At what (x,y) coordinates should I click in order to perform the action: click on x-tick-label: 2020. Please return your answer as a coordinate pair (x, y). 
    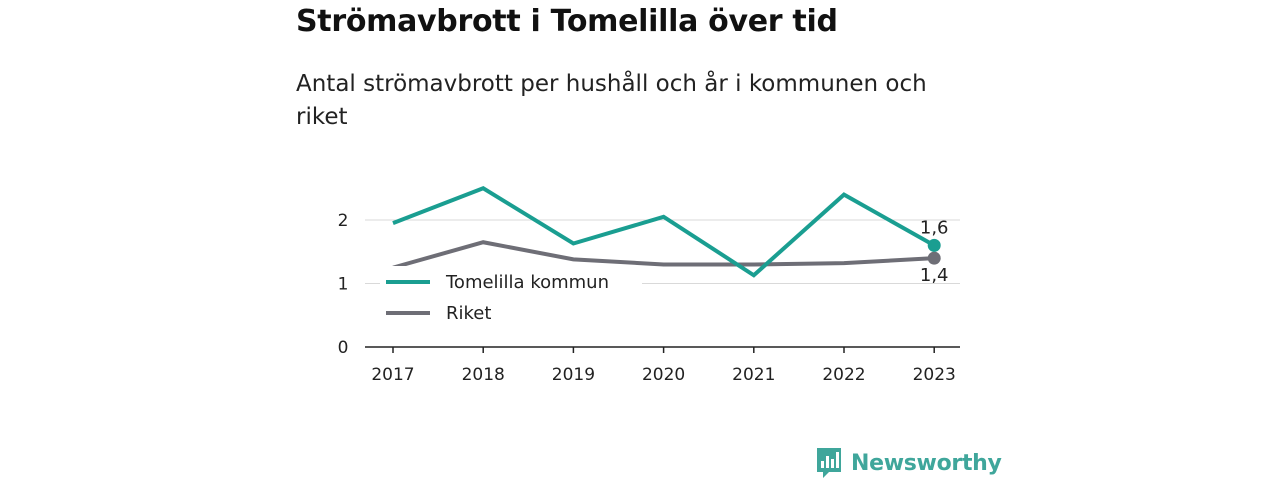
    Looking at the image, I should click on (663, 375).